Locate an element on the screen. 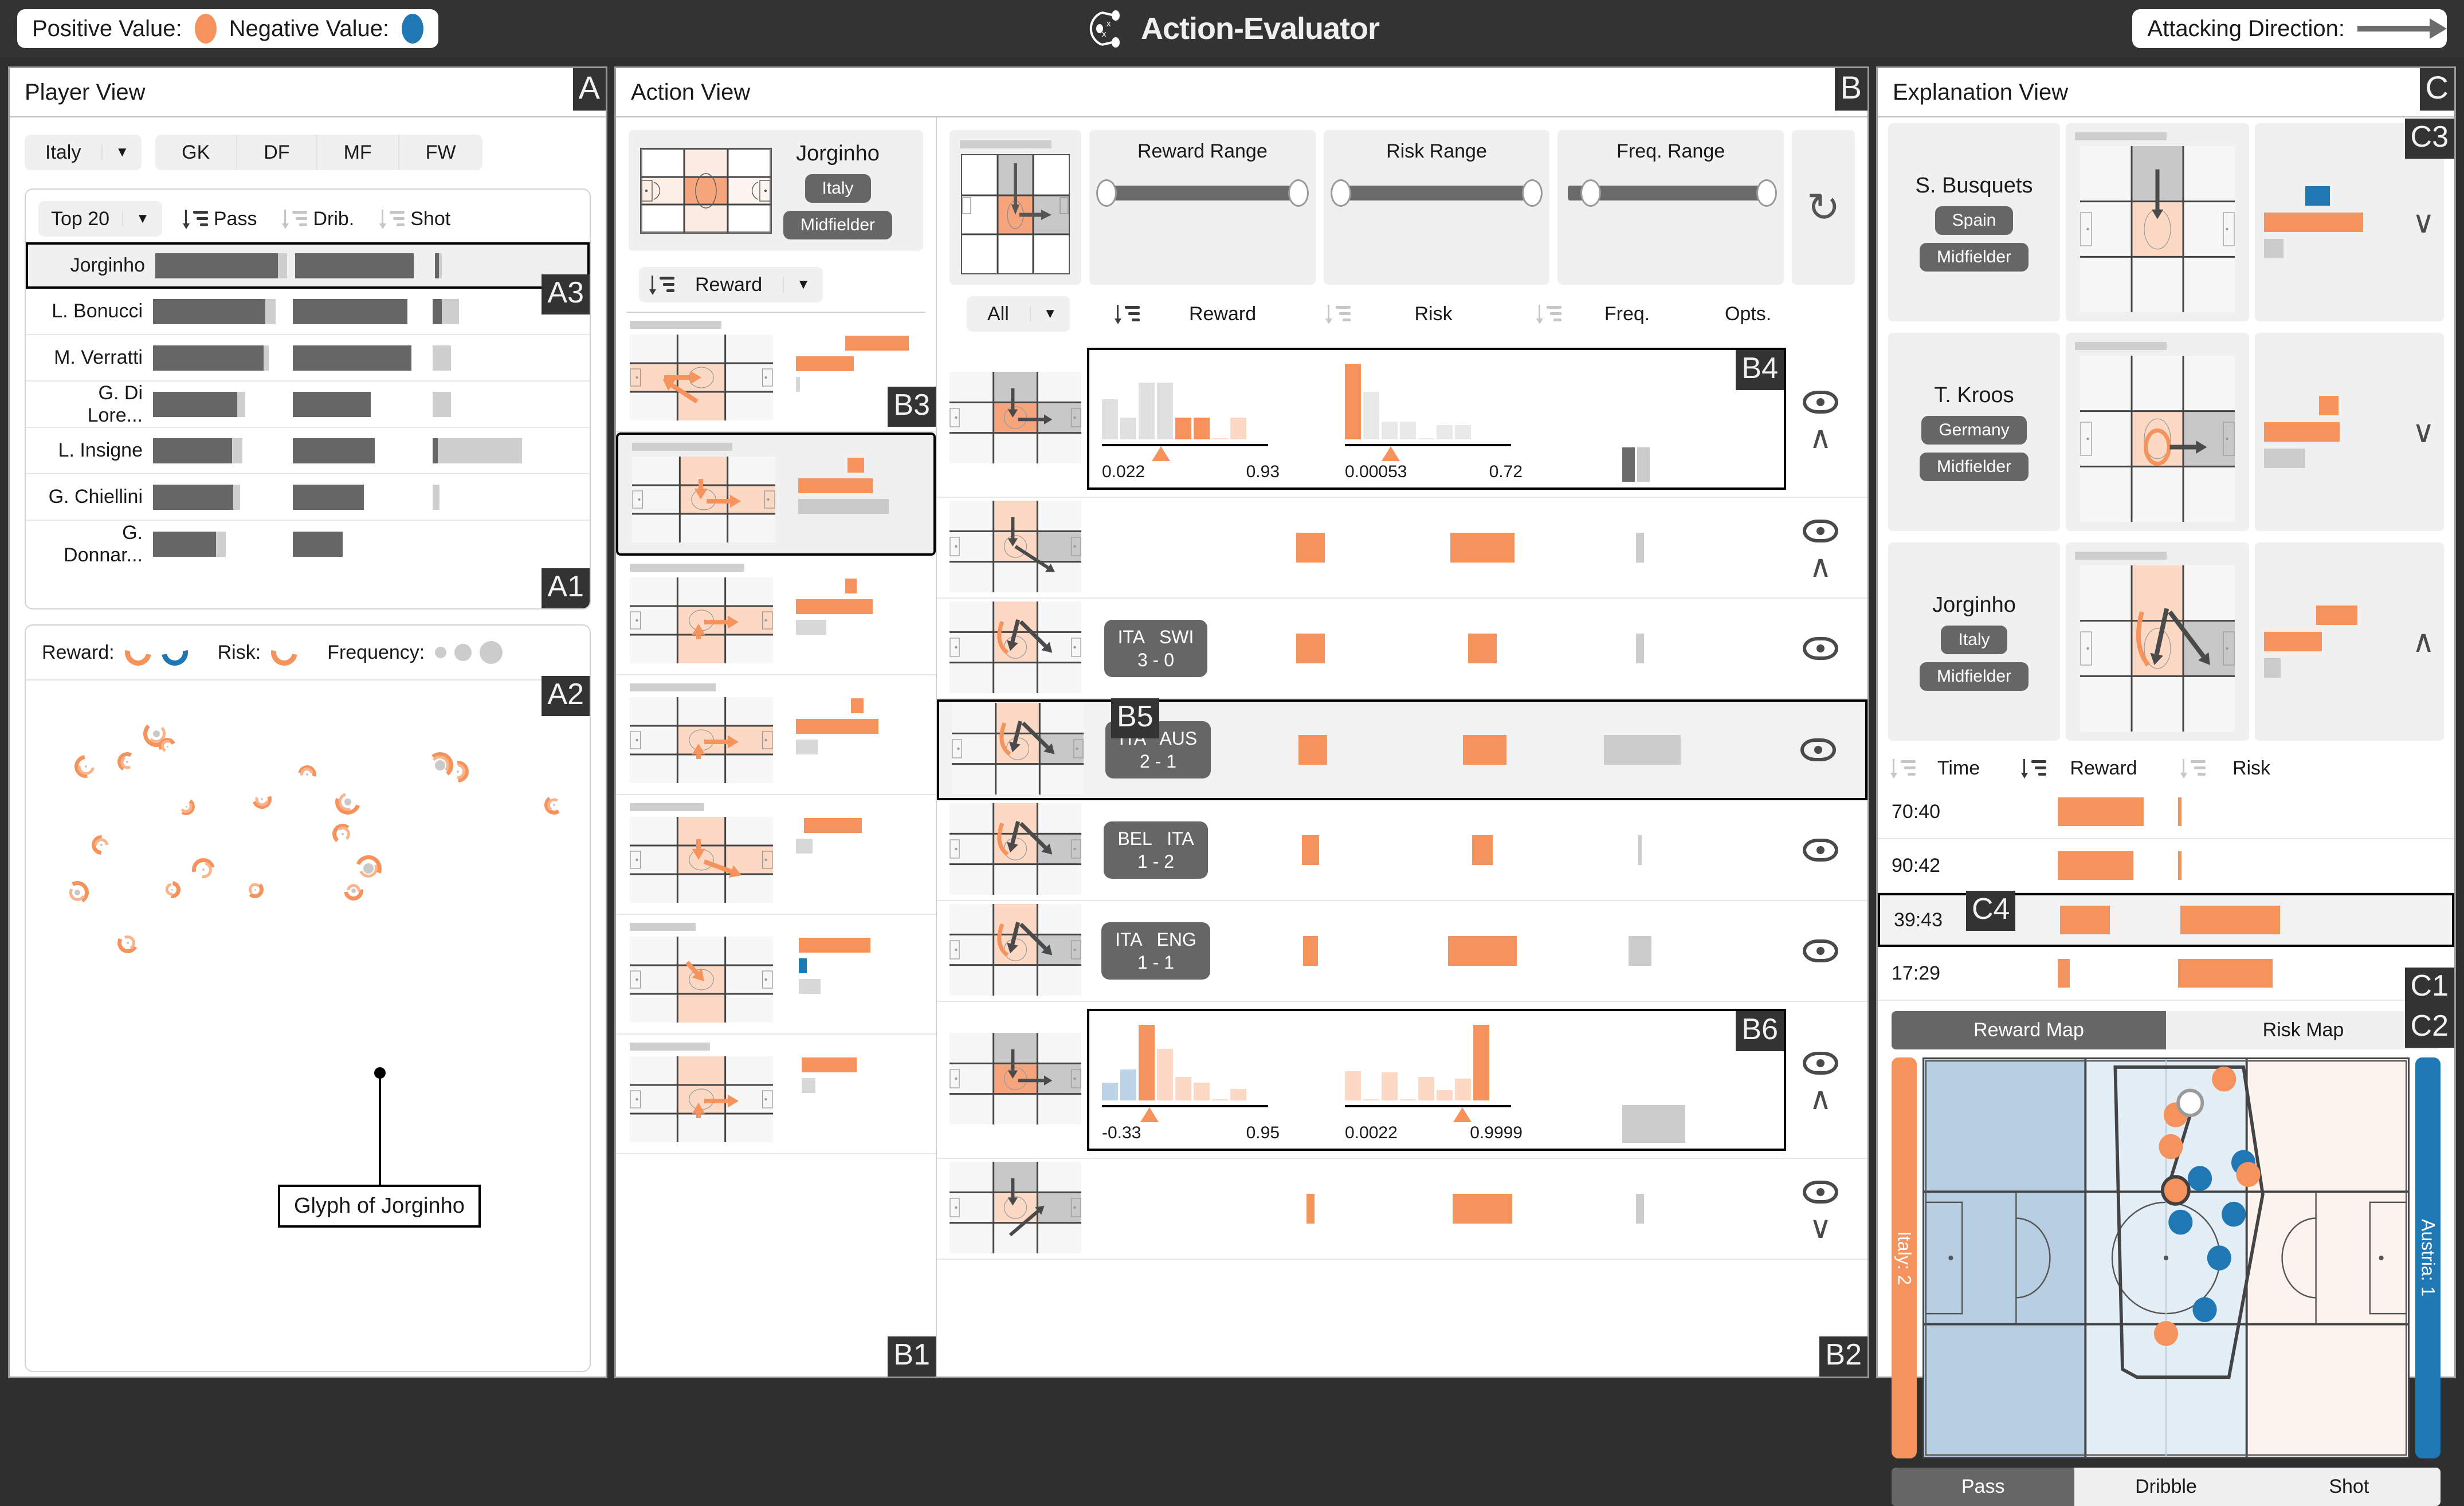  sort-pass-label: Pass is located at coordinates (235, 218).